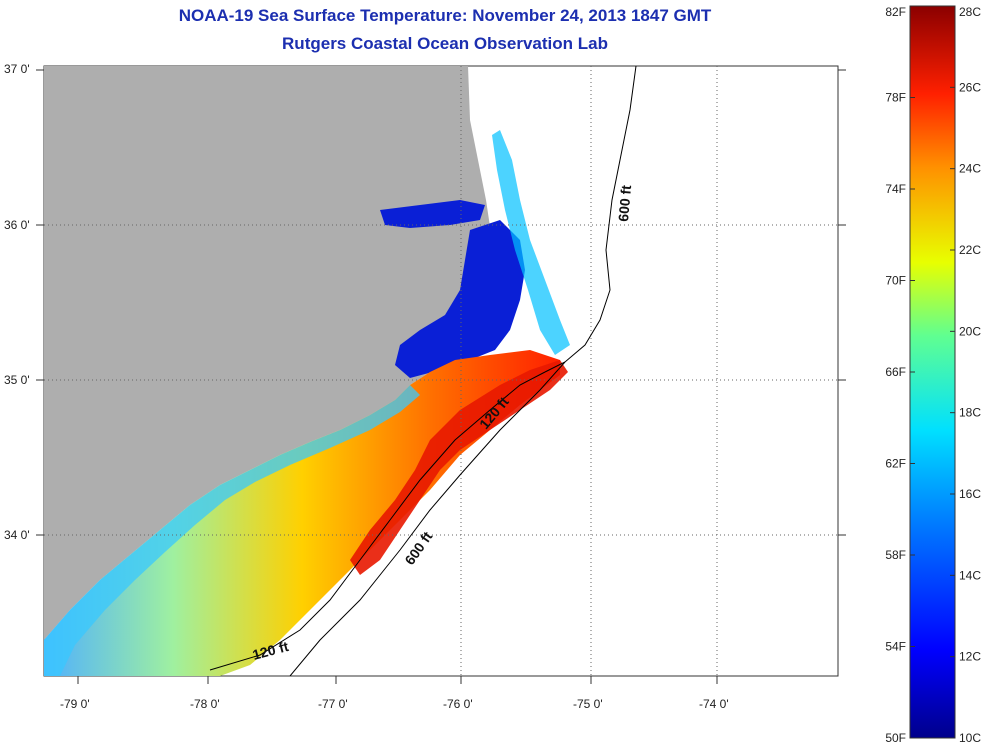 Image resolution: width=992 pixels, height=754 pixels. What do you see at coordinates (970, 169) in the screenshot?
I see `colorbar-label-c: 24C` at bounding box center [970, 169].